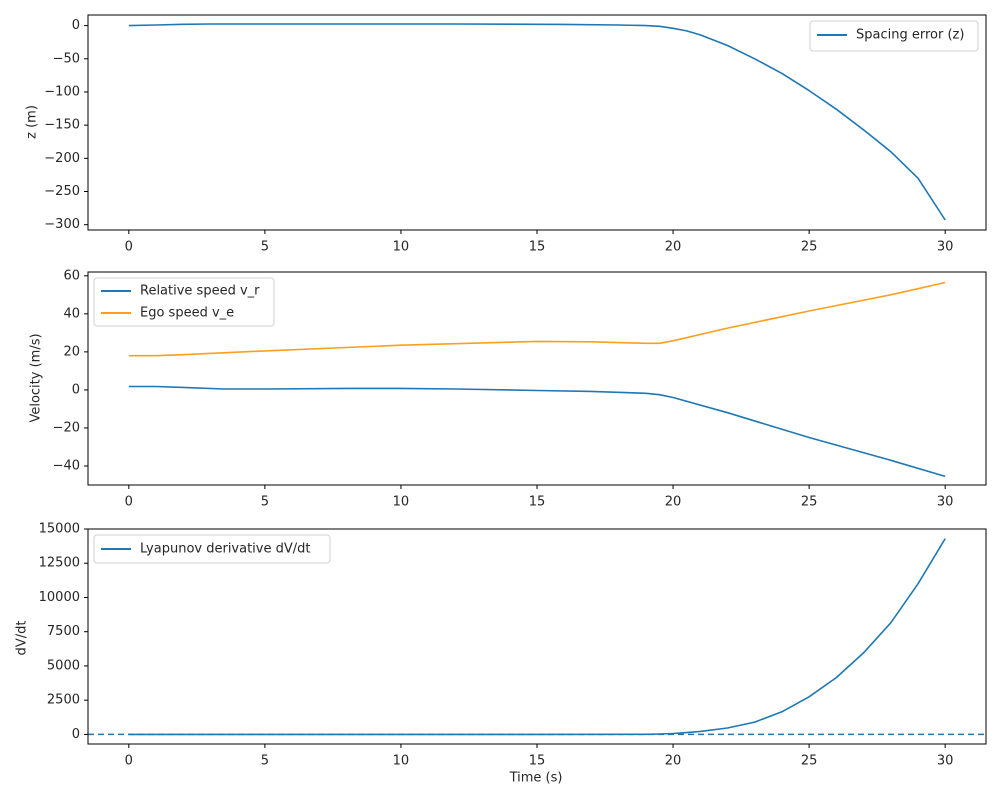 Image resolution: width=1000 pixels, height=800 pixels. I want to click on legend-box-spacing, so click(894, 36).